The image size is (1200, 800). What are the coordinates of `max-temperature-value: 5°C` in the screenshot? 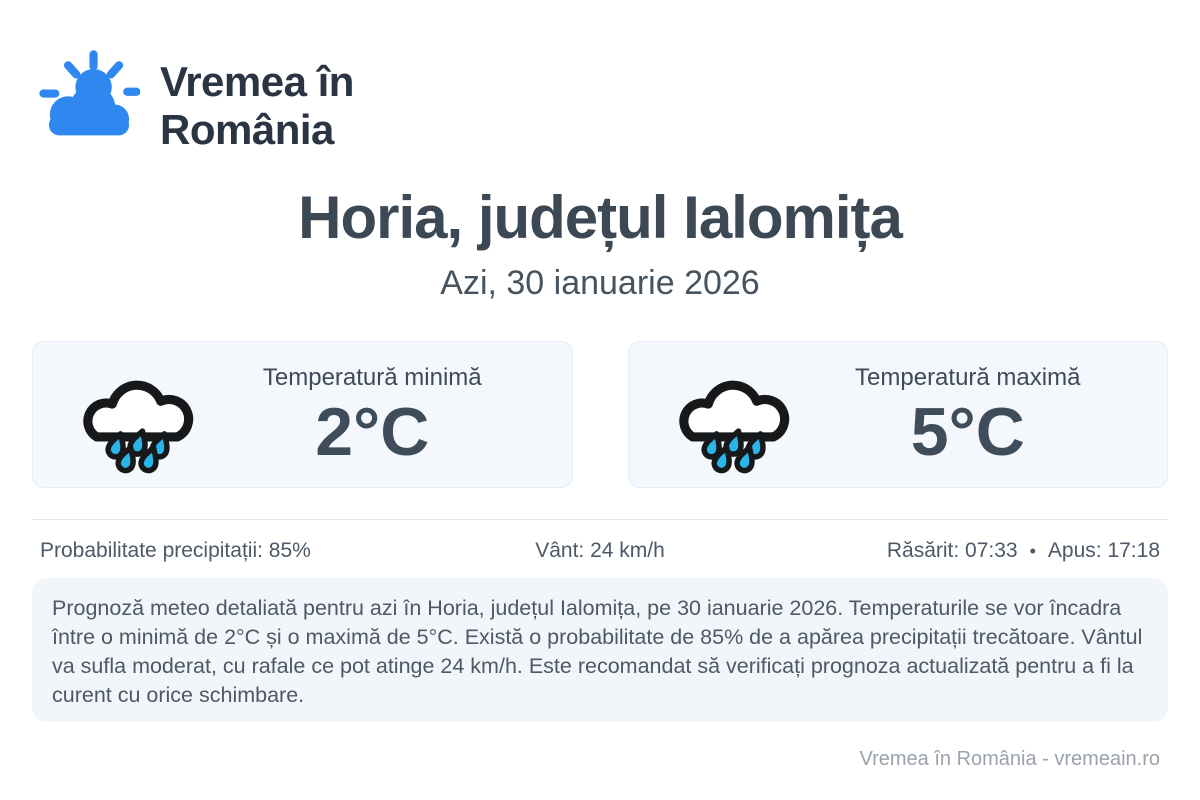 It's located at (967, 431).